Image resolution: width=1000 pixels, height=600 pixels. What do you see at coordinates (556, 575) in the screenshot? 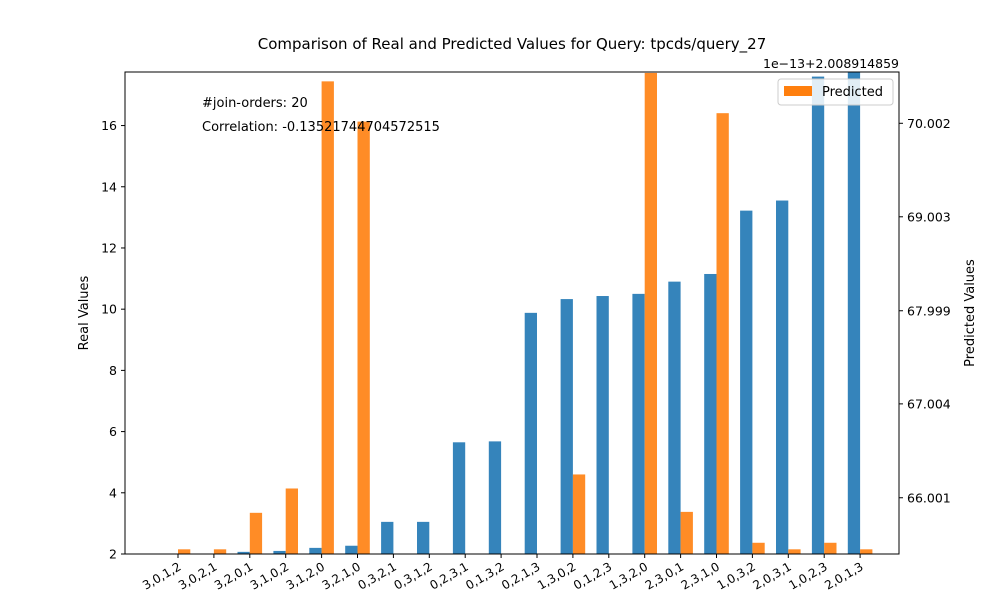
I see `x-tick-label: 1,3,0,2` at bounding box center [556, 575].